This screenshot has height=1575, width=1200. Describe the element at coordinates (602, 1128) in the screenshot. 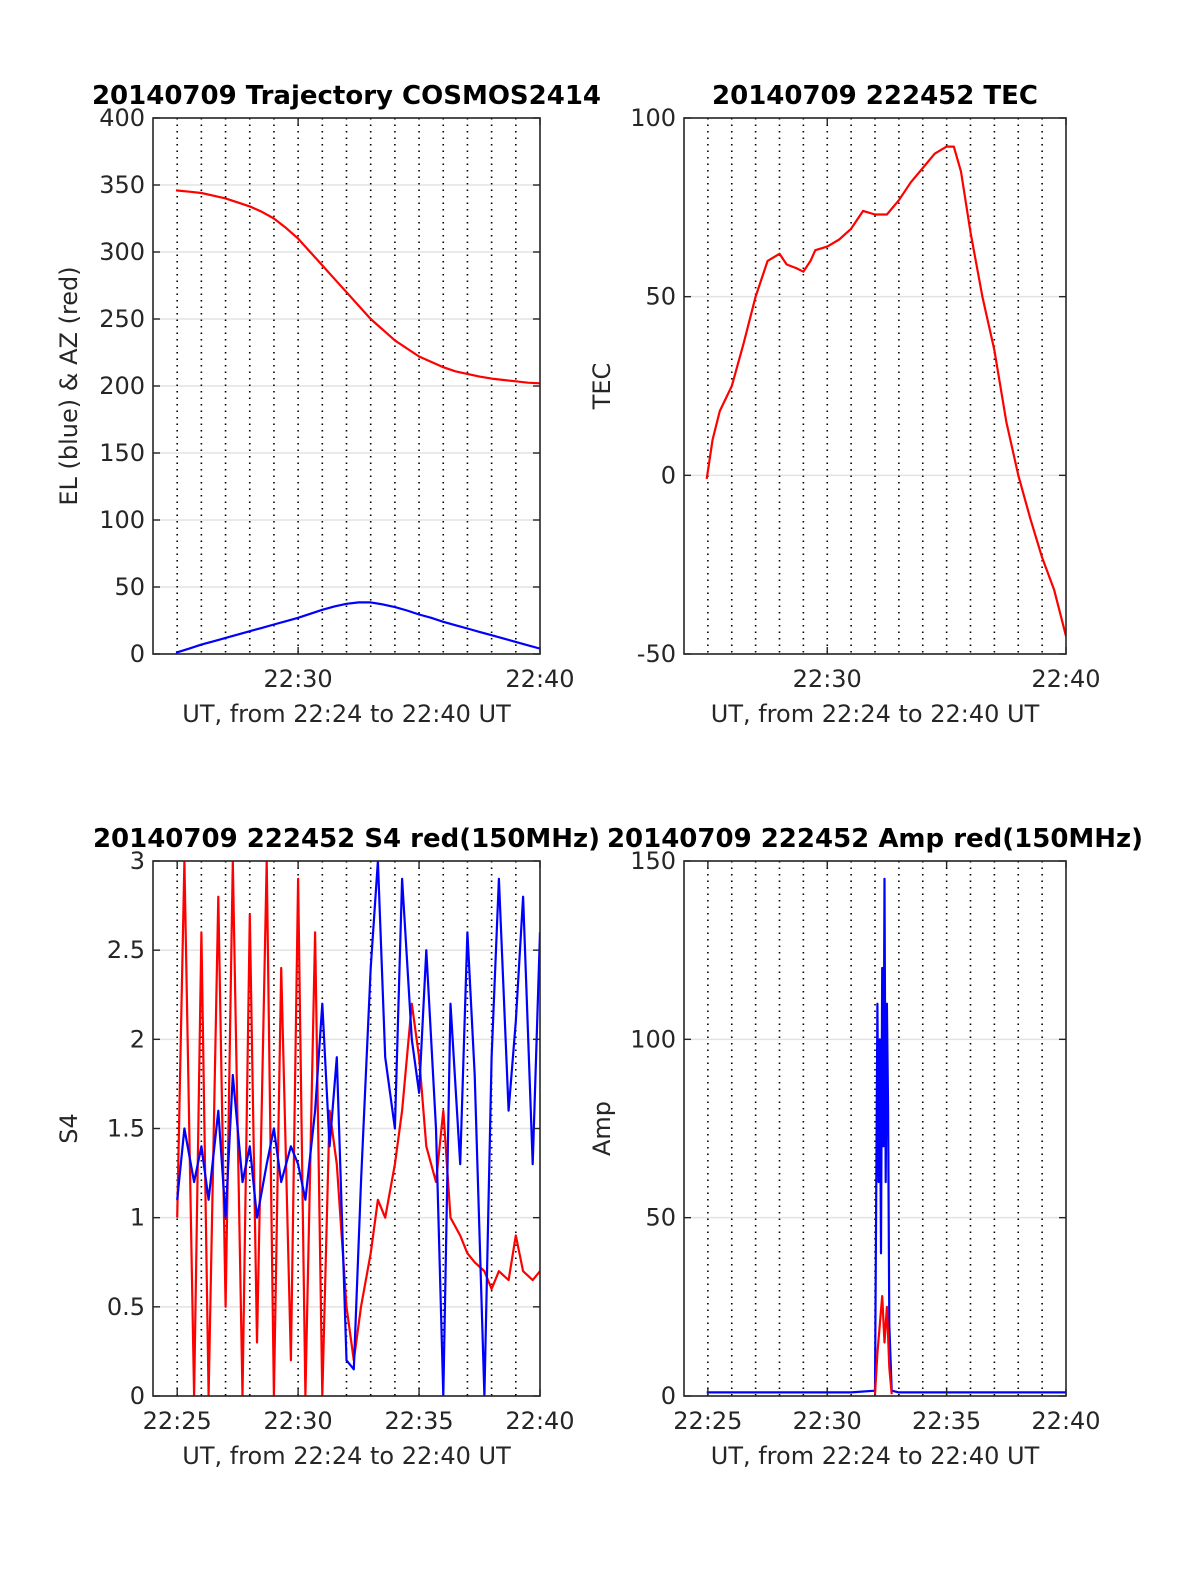

I see `y-axis-label: Amp` at that location.